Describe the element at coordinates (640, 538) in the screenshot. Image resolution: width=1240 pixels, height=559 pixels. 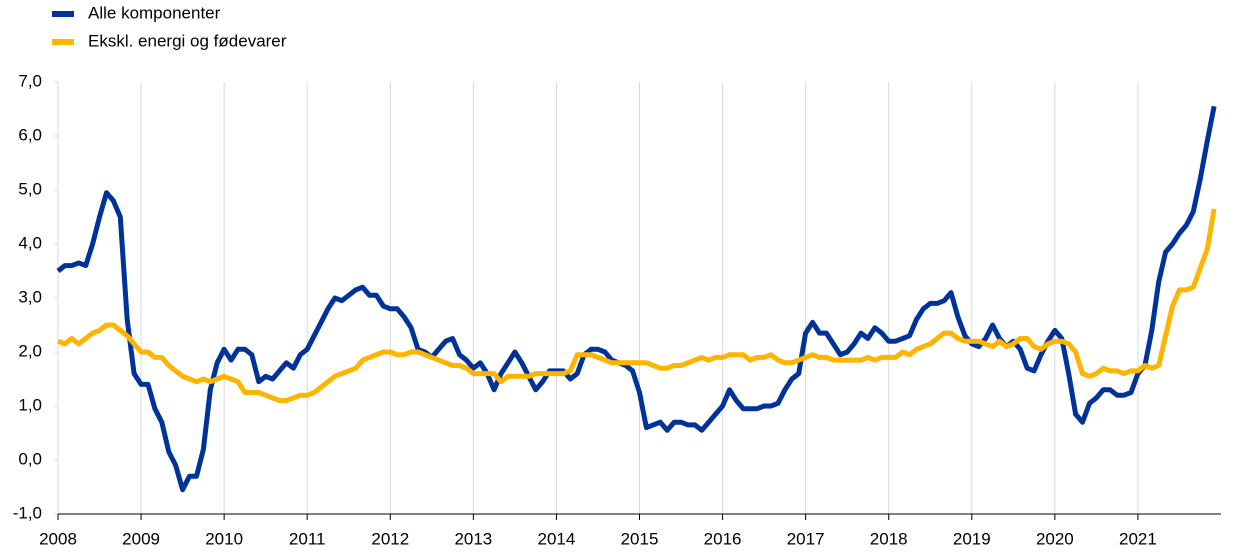
I see `x-tick-label: 2015` at that location.